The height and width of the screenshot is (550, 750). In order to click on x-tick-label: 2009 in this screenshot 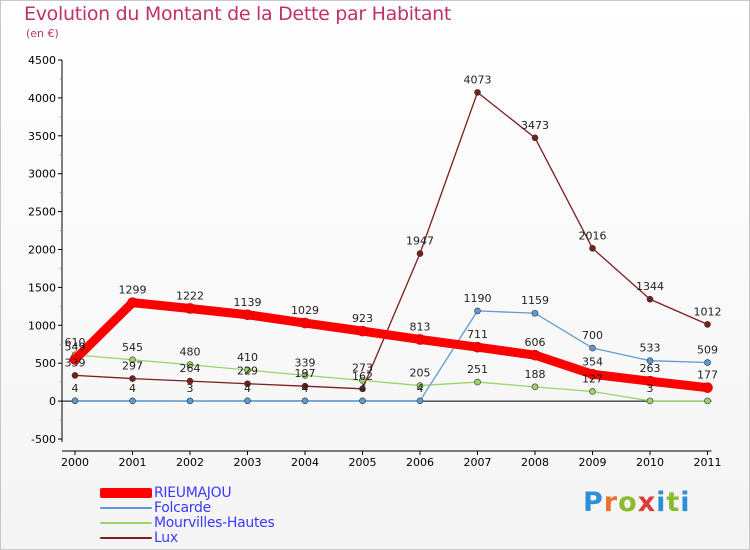, I will do `click(593, 462)`.